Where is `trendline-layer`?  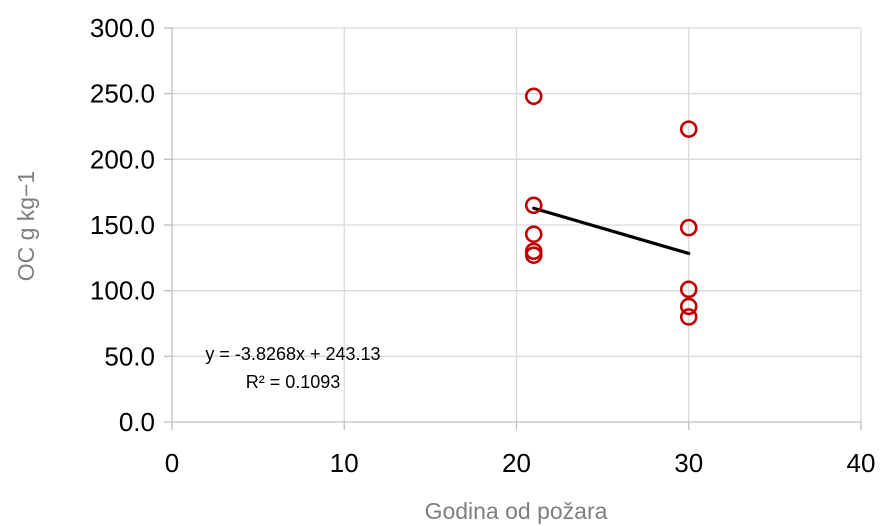 trendline-layer is located at coordinates (611, 231).